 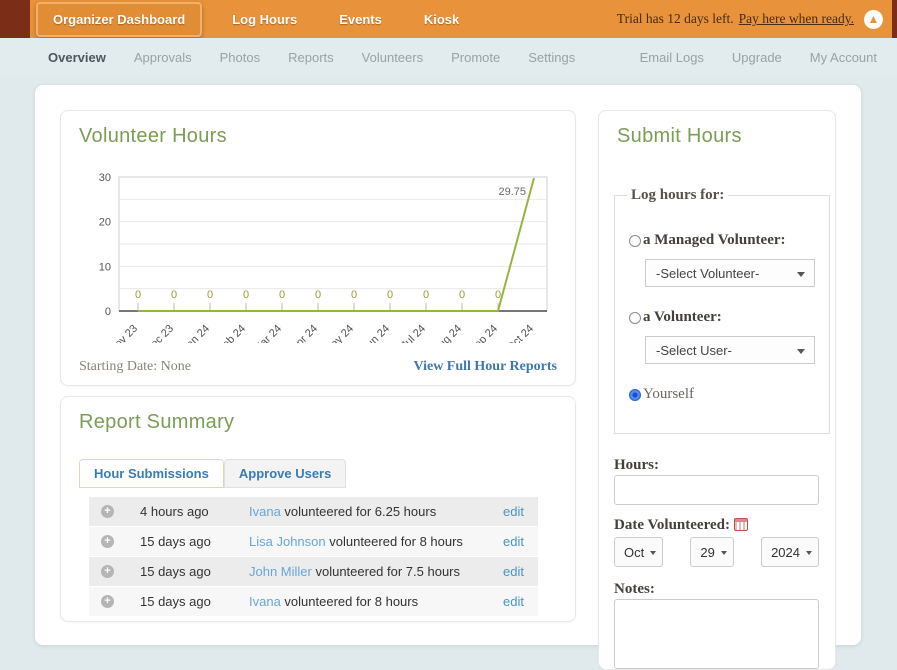 I want to click on tab-upgrade: Upgrade, so click(x=756, y=57).